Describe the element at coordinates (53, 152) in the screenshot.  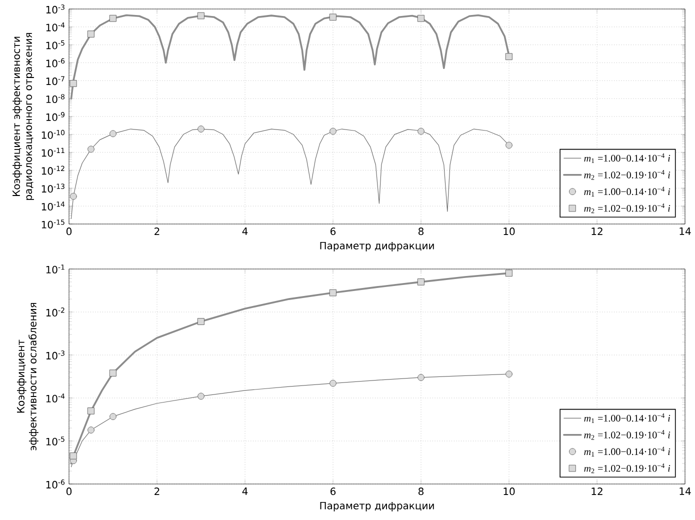
I see `y-tick-label: 10$^{-11}$` at that location.